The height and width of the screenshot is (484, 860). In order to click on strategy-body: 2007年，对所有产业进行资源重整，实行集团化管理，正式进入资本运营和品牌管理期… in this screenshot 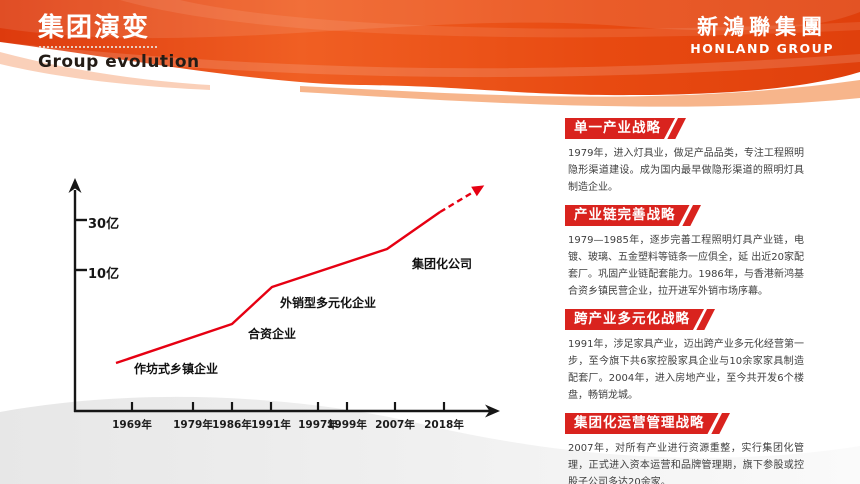, I will do `click(686, 463)`.